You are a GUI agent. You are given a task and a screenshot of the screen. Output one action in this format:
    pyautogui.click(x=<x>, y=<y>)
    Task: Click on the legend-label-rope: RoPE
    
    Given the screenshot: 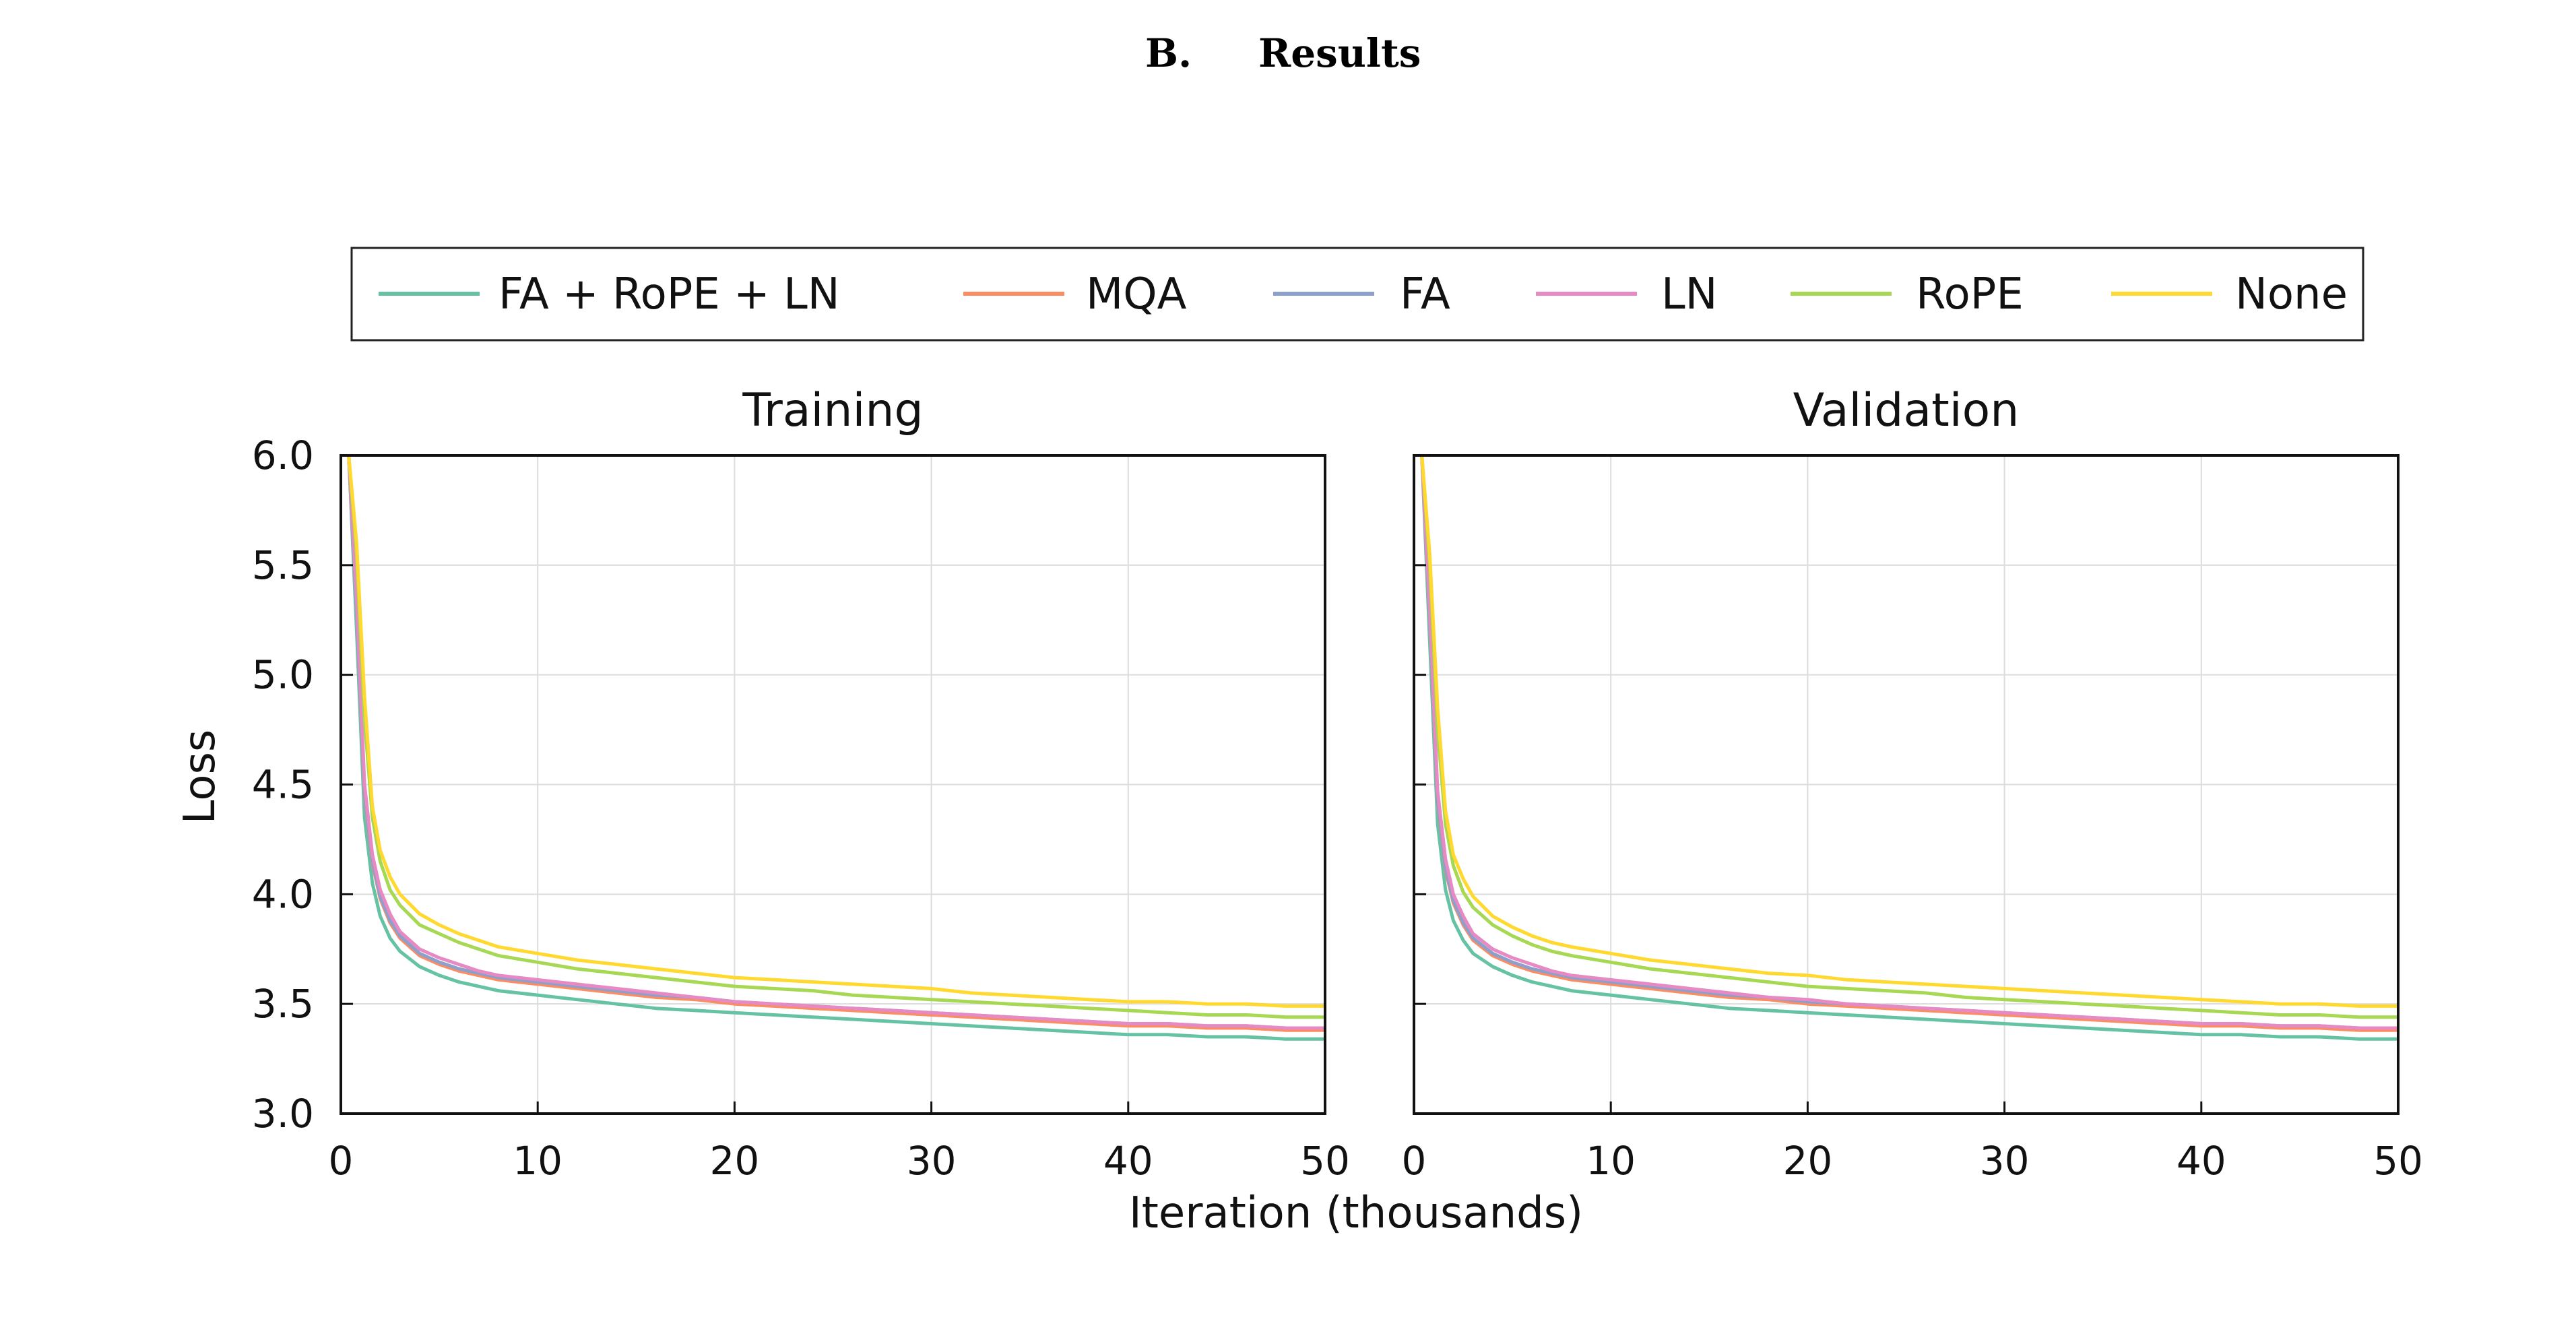 What is the action you would take?
    pyautogui.click(x=1970, y=294)
    